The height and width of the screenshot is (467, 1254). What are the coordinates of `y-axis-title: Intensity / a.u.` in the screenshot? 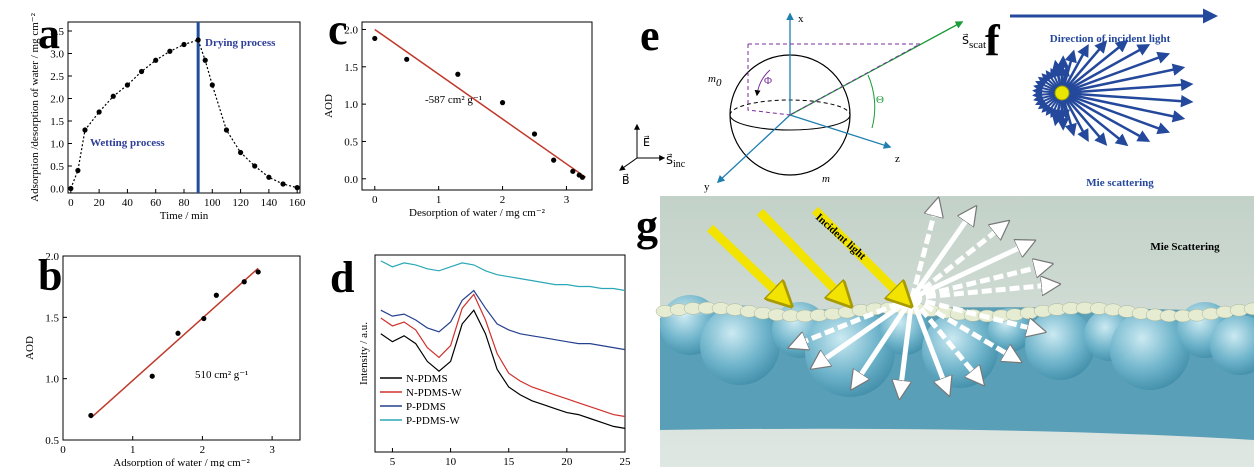 It's located at (364, 353).